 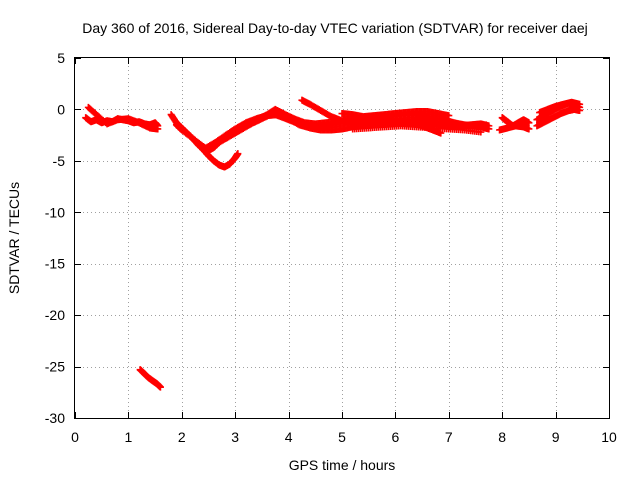 What do you see at coordinates (342, 465) in the screenshot?
I see `x-axis-title: GPS time / hours` at bounding box center [342, 465].